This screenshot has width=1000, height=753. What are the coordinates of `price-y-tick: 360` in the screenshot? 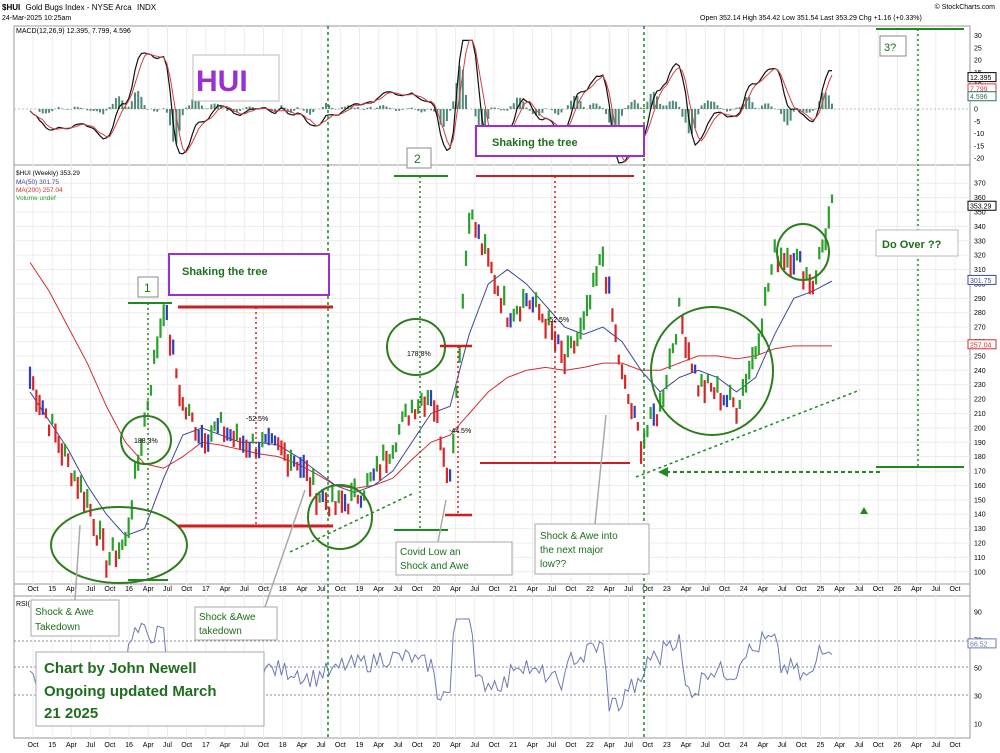 It's located at (980, 198).